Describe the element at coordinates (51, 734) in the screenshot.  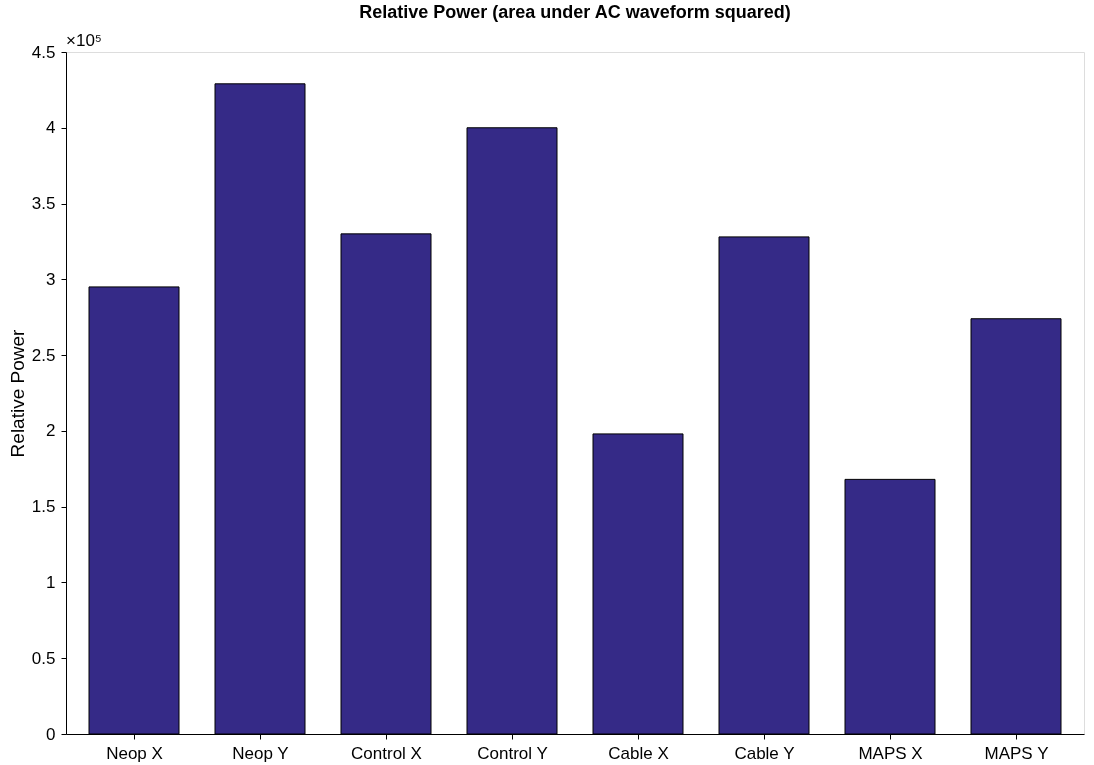
I see `y-tick-label: 0` at that location.